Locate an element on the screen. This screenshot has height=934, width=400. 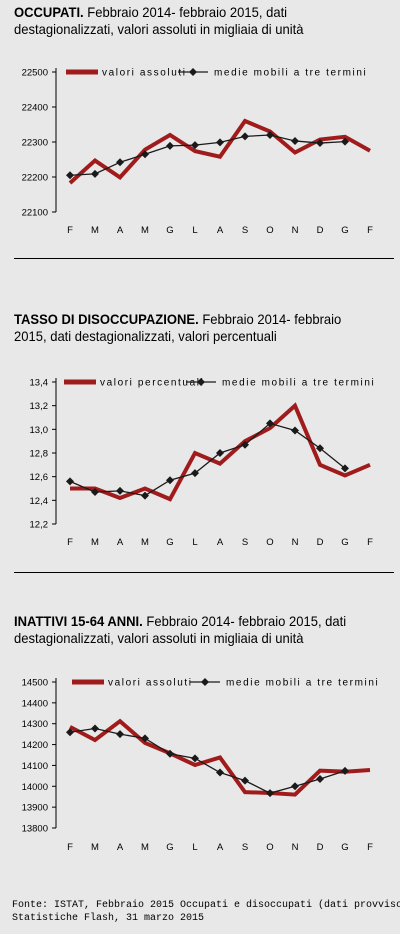
chart-title-bold: TASSO DI DISOCCUPAZIONE. is located at coordinates (106, 319).